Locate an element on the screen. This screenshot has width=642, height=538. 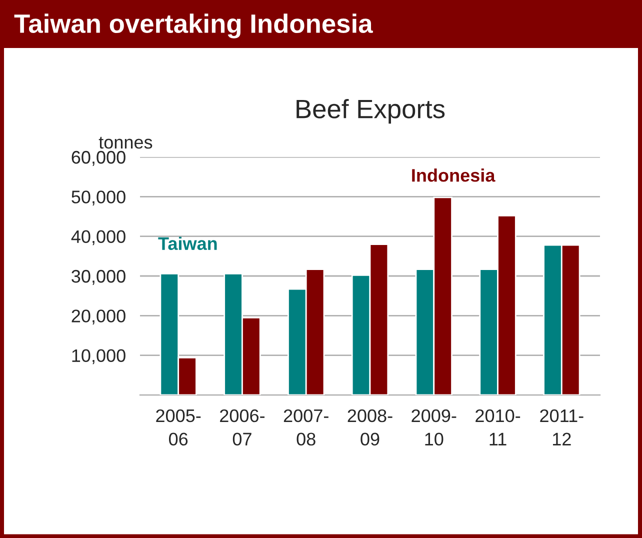
x-tick-label: 2005- 06 is located at coordinates (178, 427).